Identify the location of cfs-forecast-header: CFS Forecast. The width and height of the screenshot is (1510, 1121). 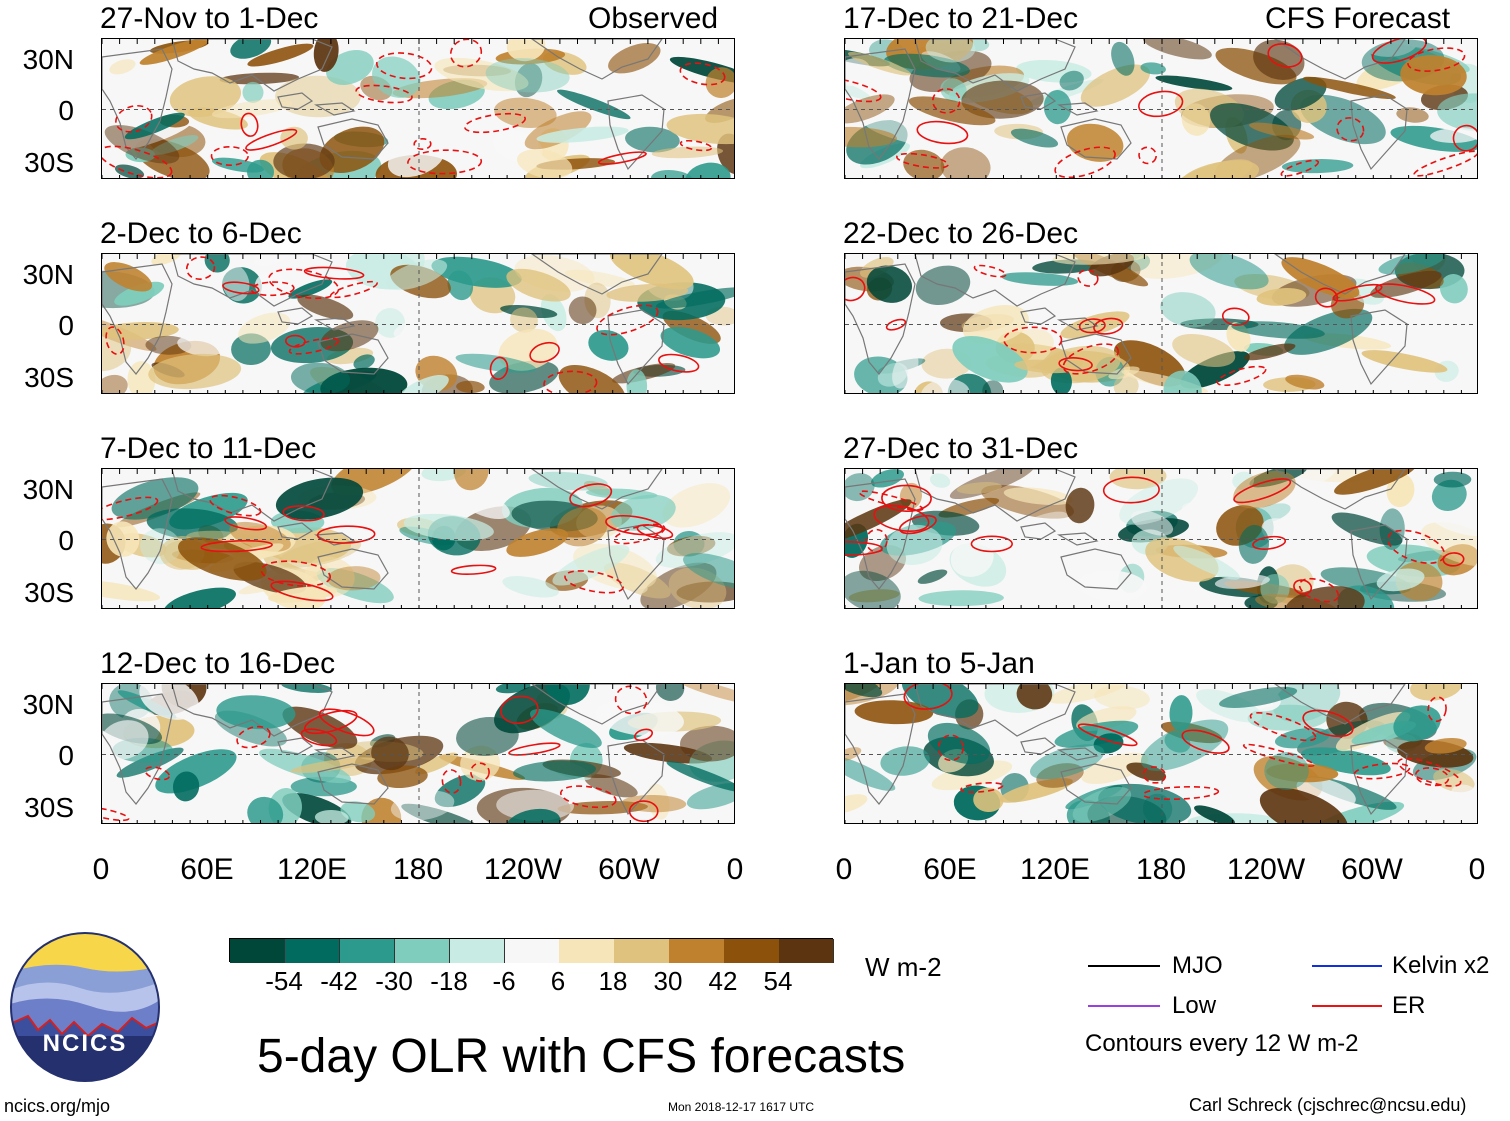
(1358, 18).